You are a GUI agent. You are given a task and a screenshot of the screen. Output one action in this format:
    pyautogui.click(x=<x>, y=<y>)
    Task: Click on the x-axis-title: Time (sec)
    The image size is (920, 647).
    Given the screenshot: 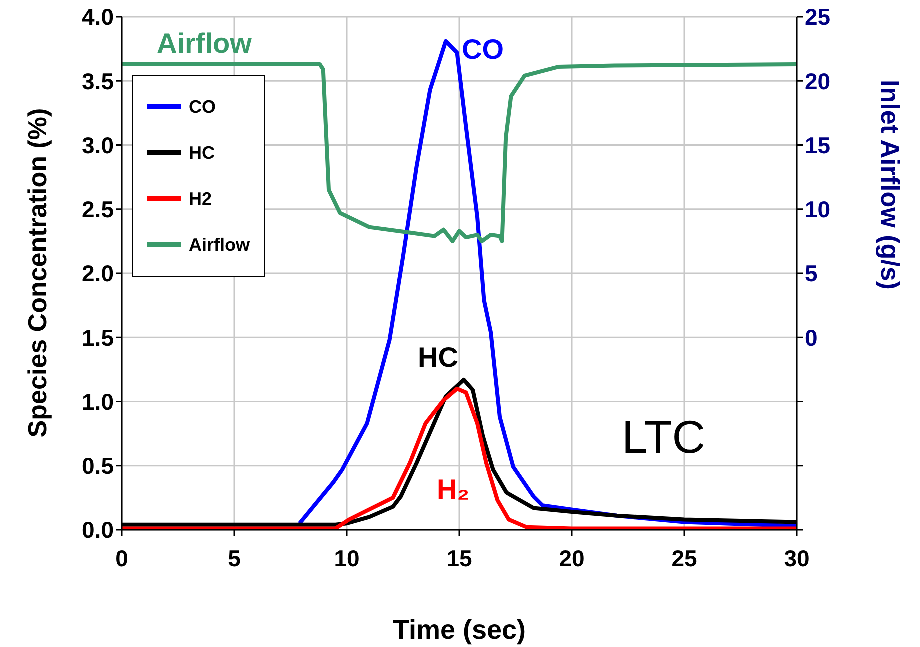 What is the action you would take?
    pyautogui.click(x=459, y=630)
    